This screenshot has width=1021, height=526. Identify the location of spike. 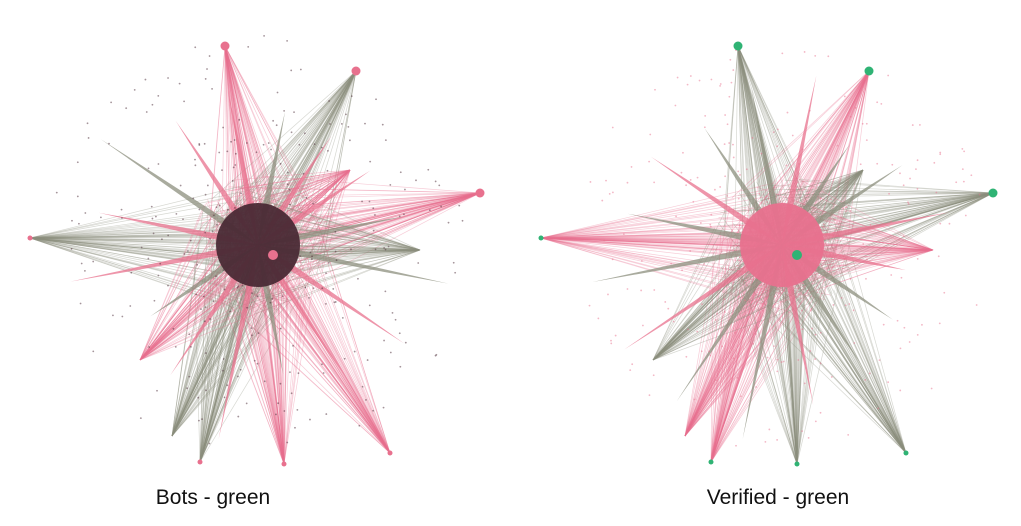
(799, 160).